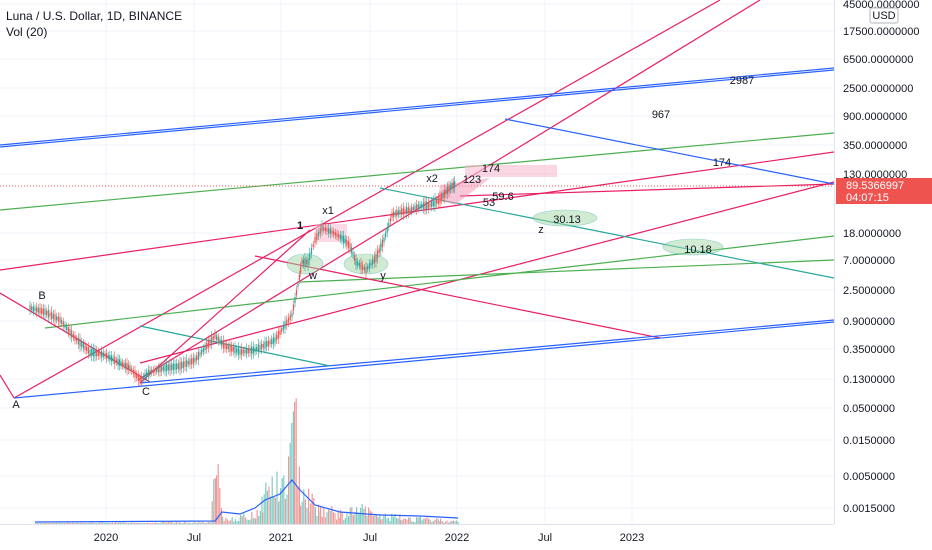 The image size is (932, 550). I want to click on currency-badge, so click(884, 15).